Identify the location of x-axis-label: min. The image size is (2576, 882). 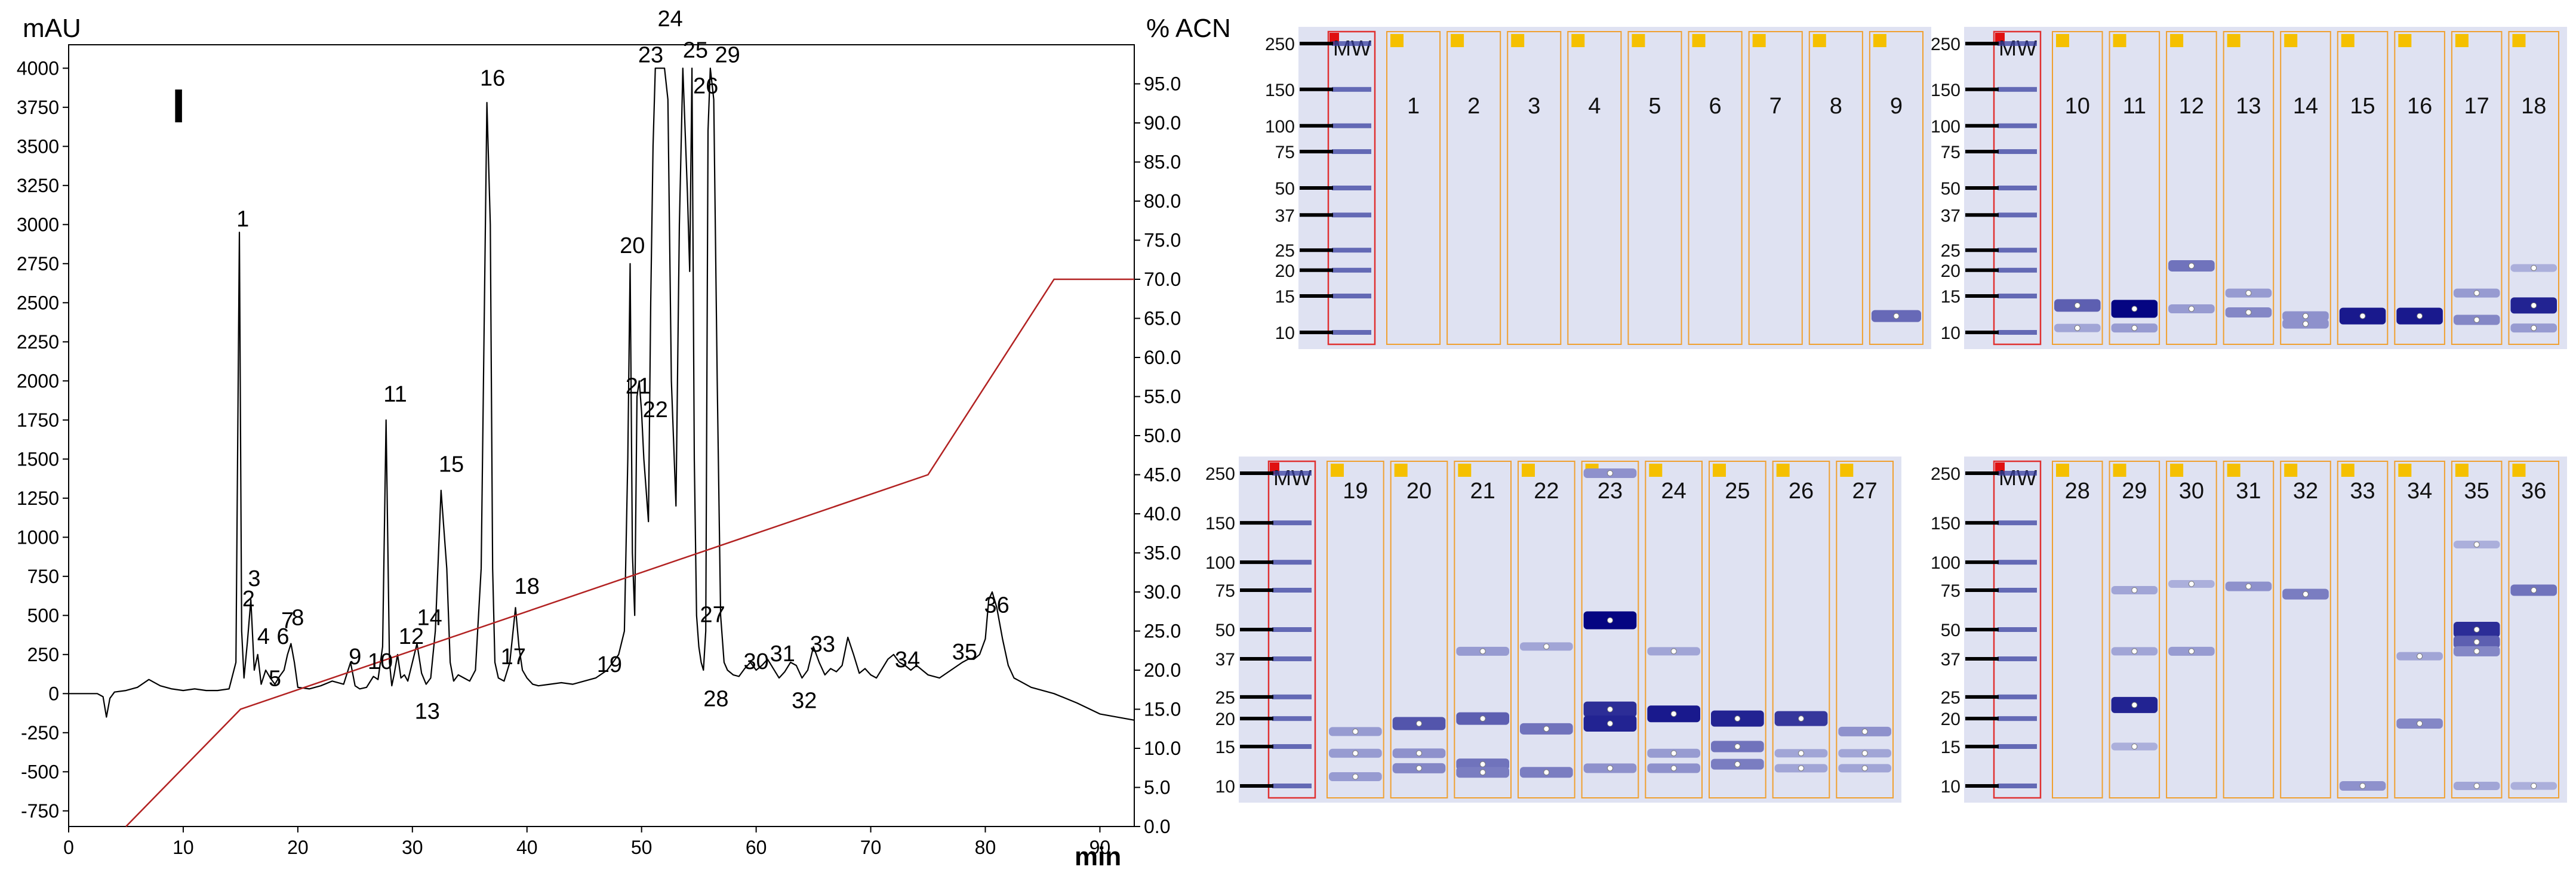
(1098, 857).